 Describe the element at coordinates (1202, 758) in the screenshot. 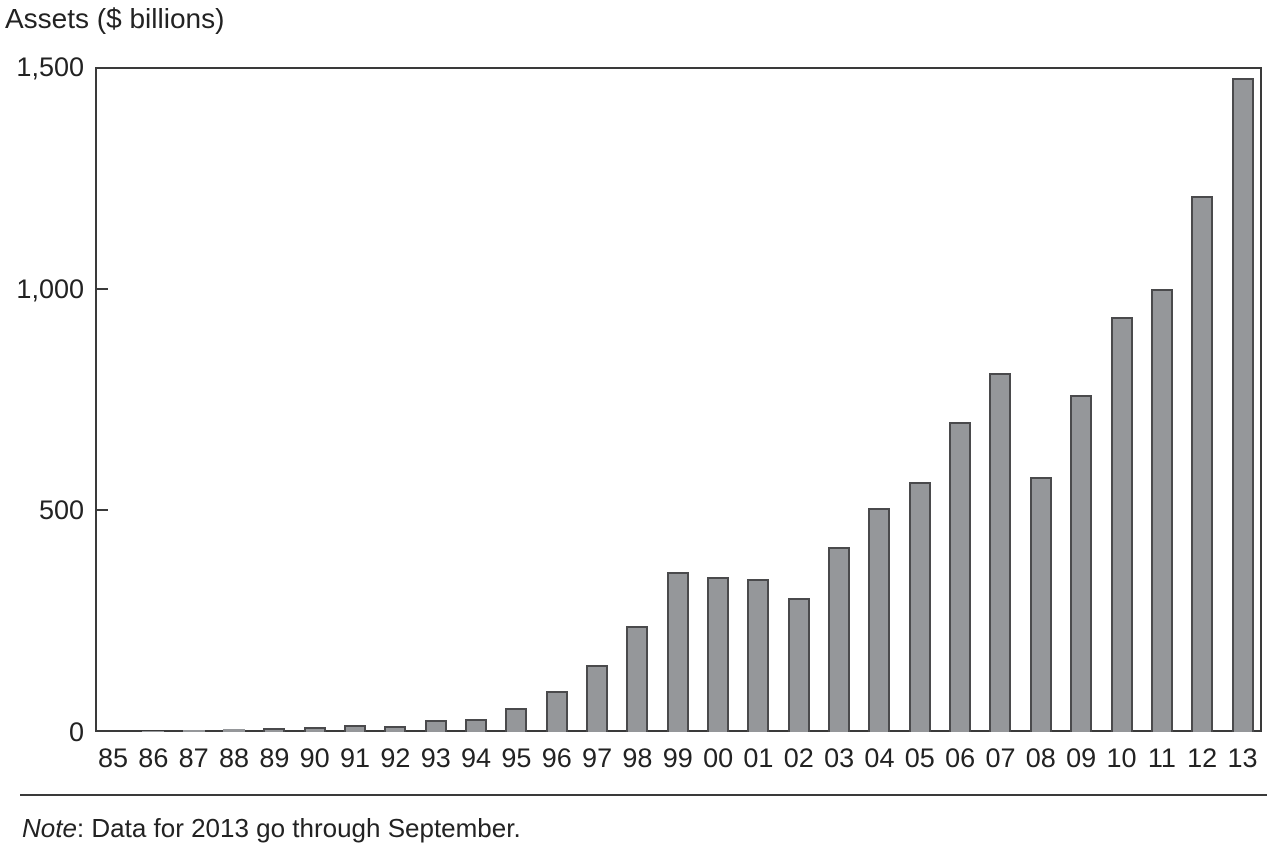

I see `x-tick-label-12: 12` at that location.